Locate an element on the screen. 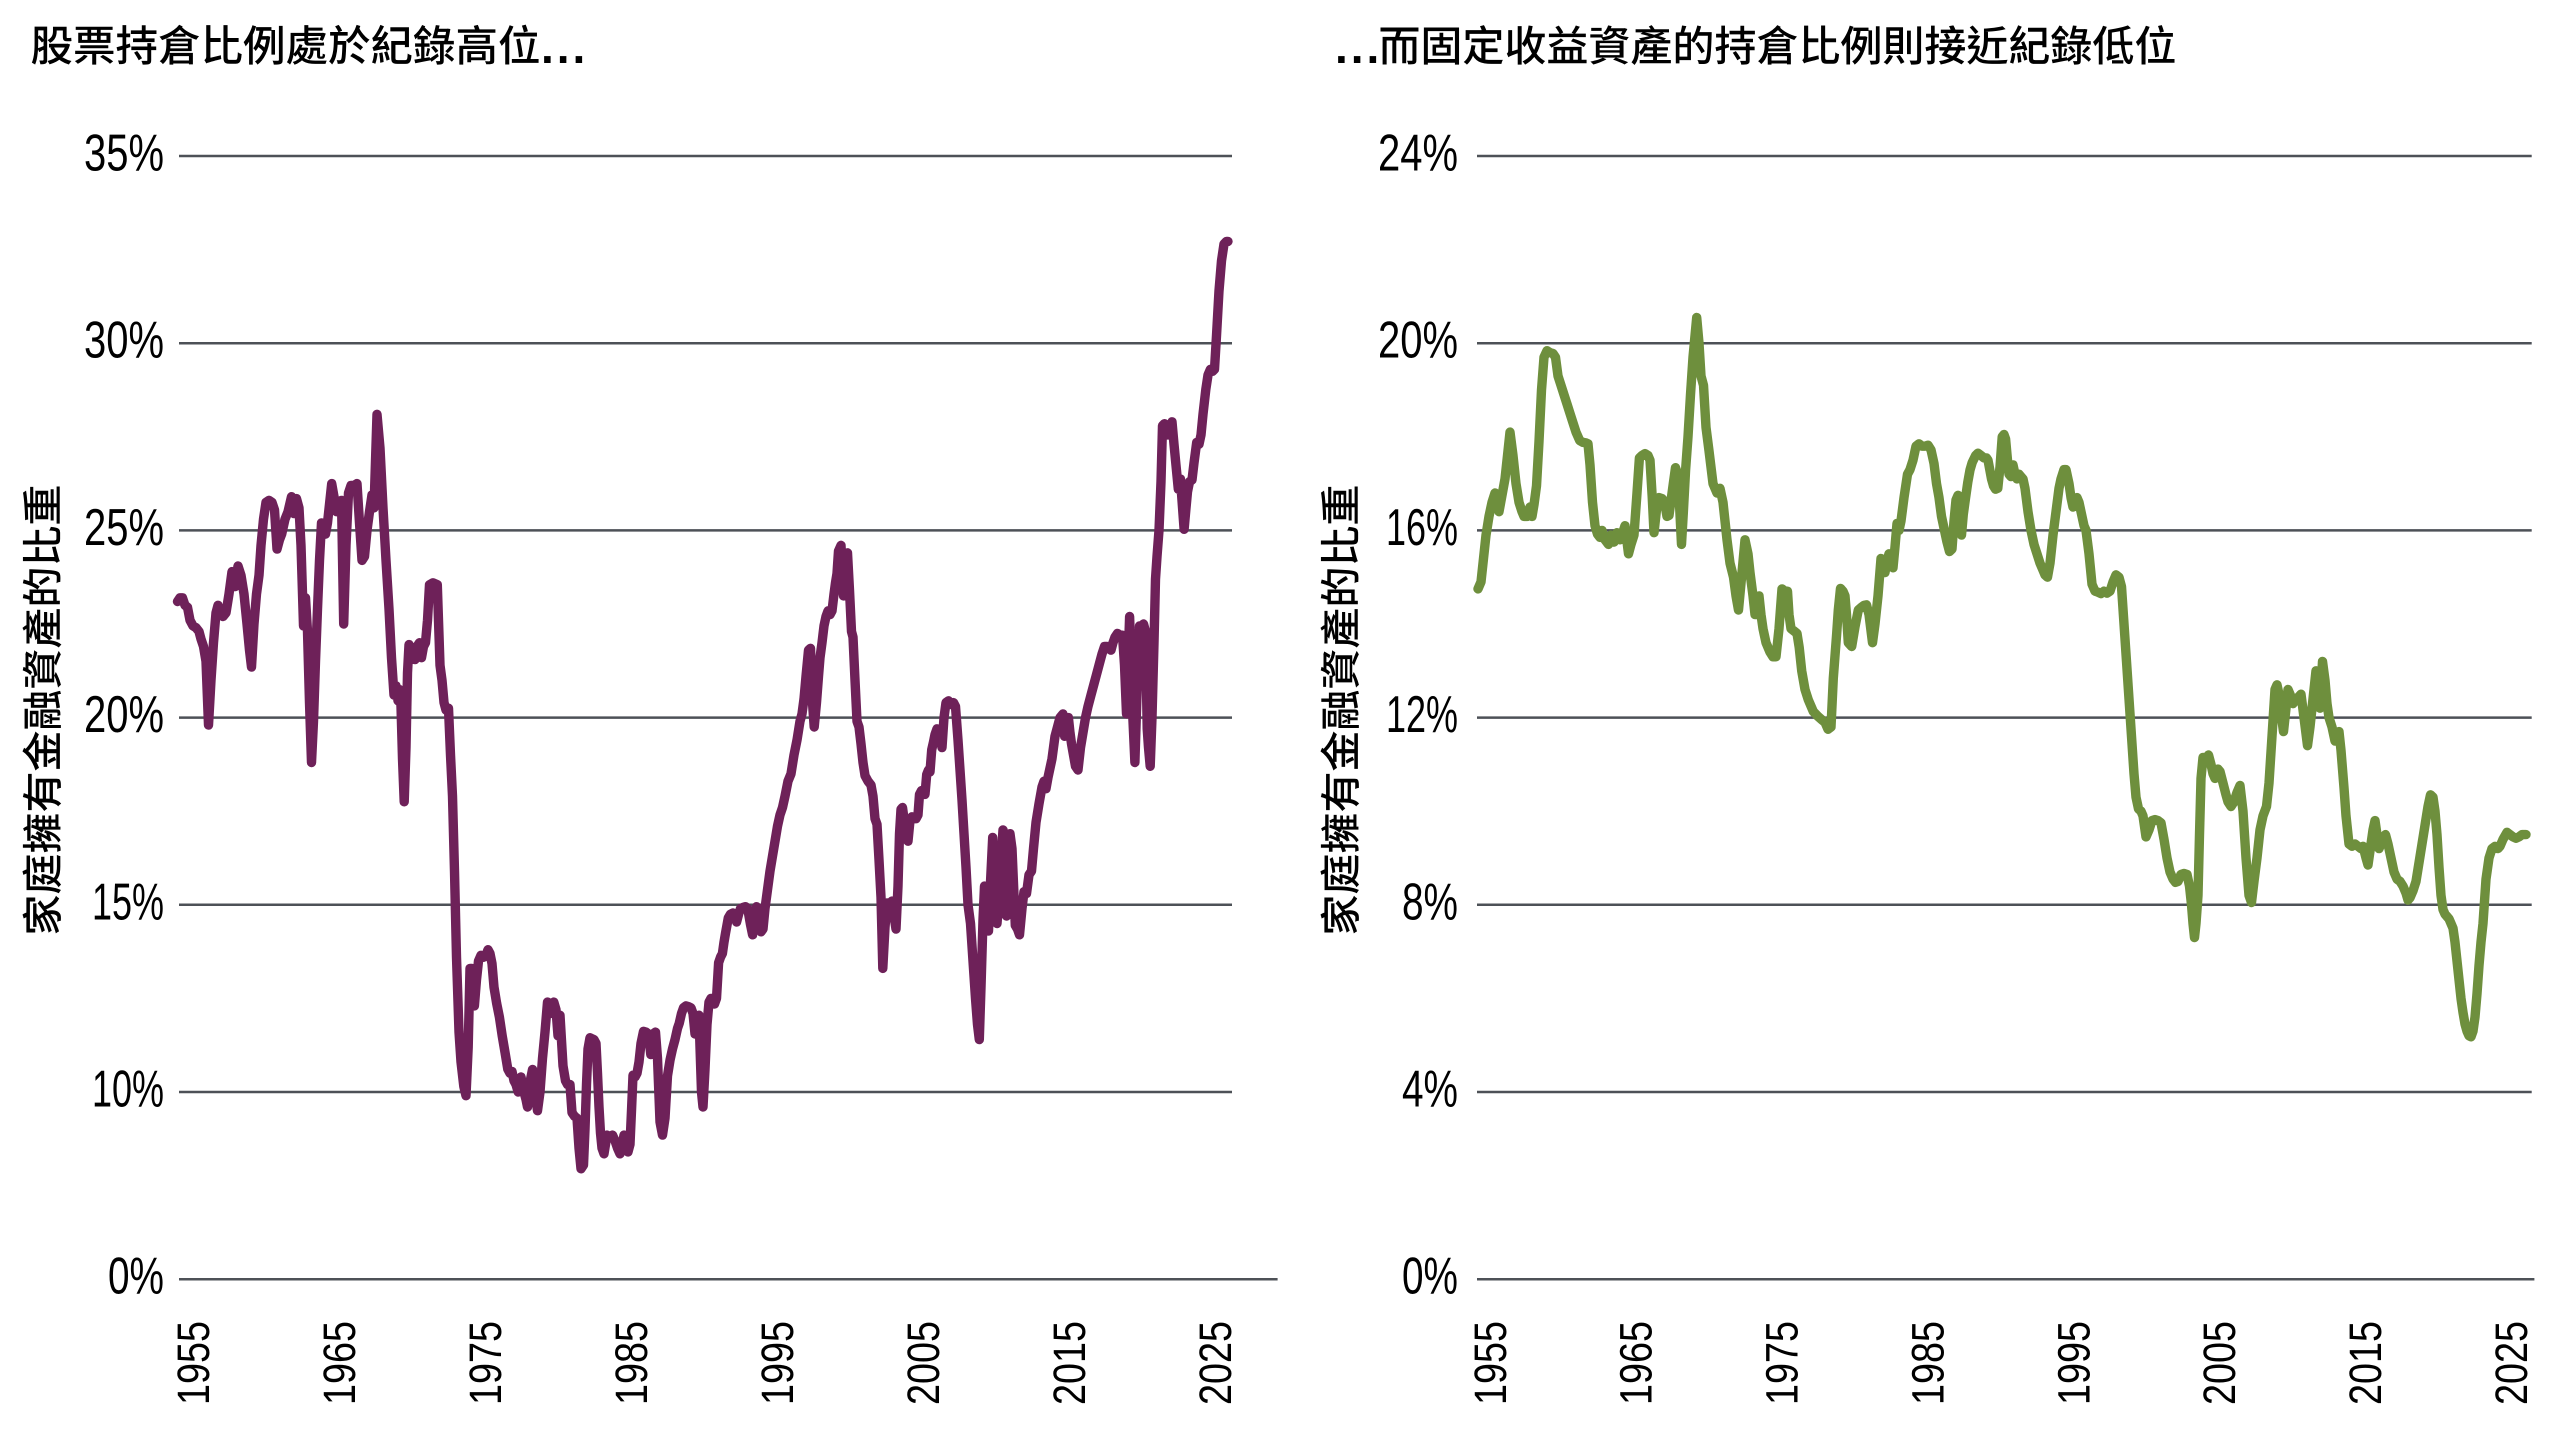  svg-text: 25% is located at coordinates (124, 528).